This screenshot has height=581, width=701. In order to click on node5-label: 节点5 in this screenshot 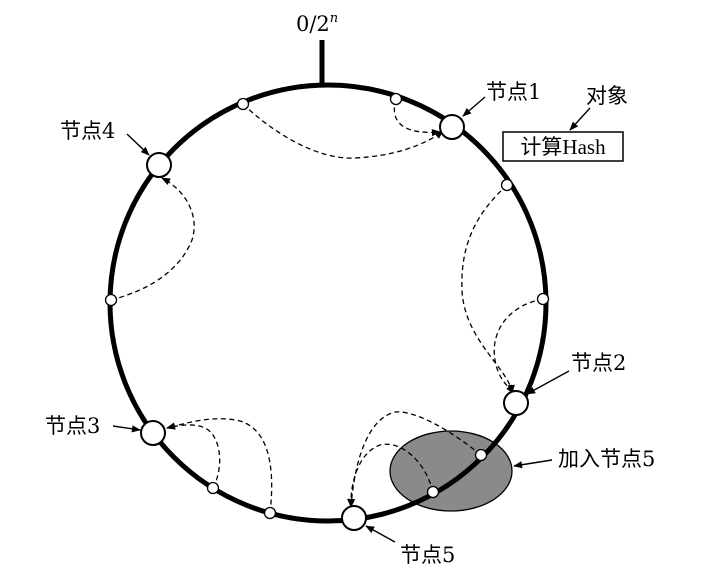, I will do `click(427, 555)`.